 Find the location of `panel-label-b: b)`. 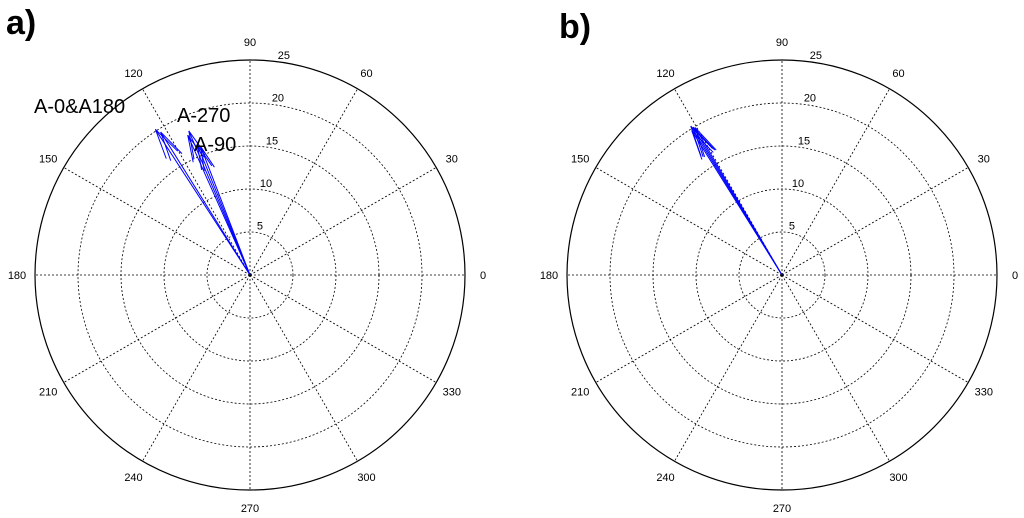

panel-label-b: b) is located at coordinates (575, 27).